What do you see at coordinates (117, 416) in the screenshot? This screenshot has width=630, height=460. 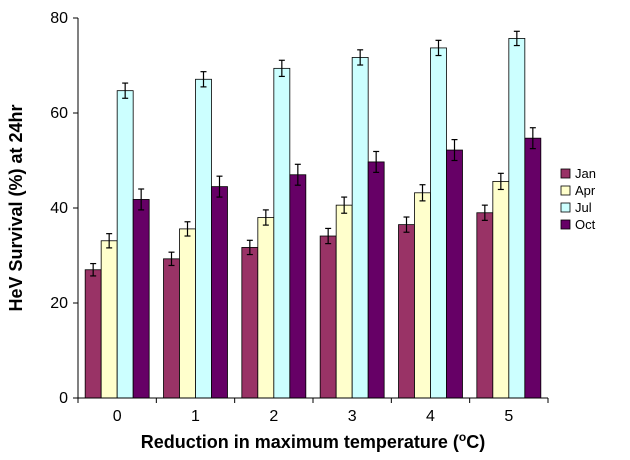 I see `x-tick-label: 0` at bounding box center [117, 416].